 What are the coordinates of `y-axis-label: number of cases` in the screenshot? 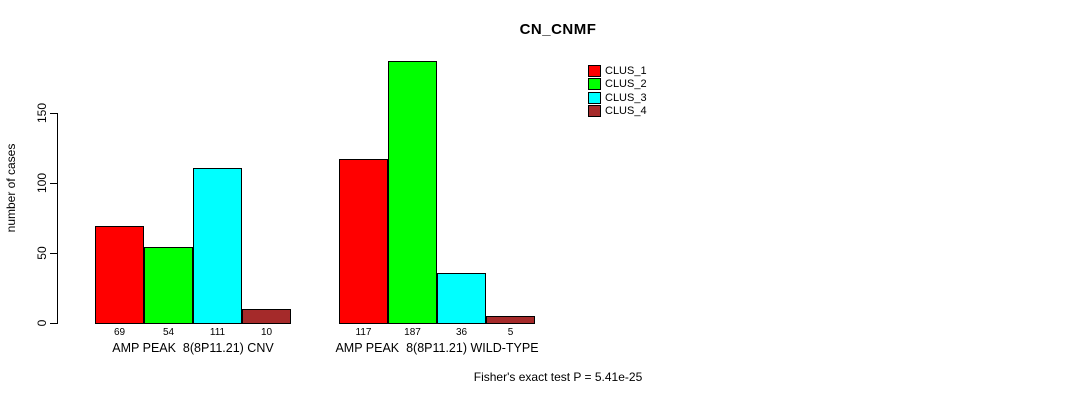 It's located at (11, 188).